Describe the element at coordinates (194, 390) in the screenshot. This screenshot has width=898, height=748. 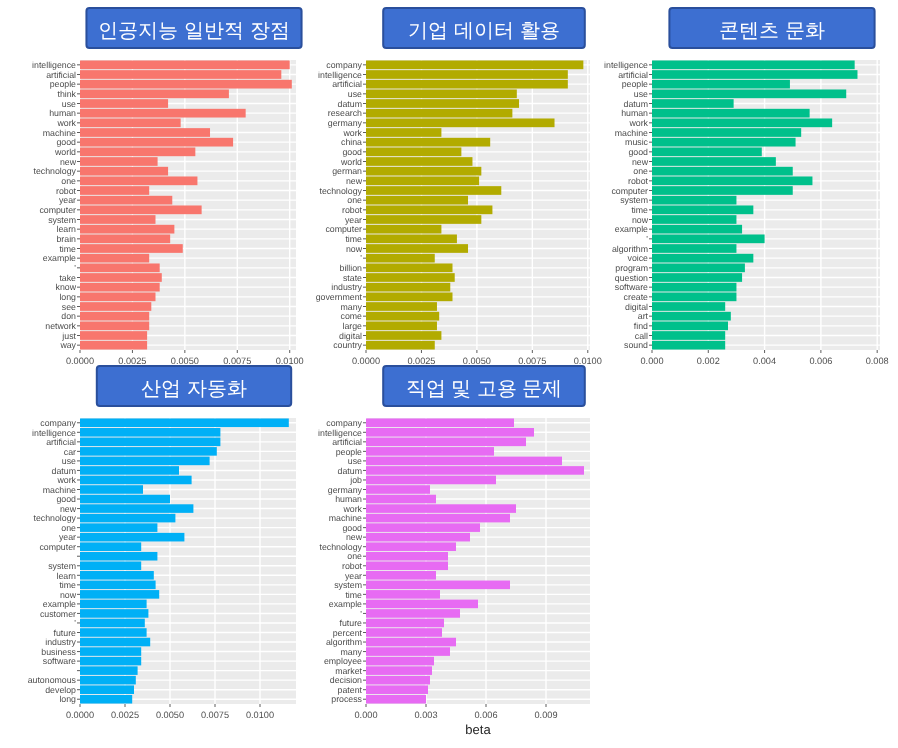
I see `chart-title: 산업 자동화` at that location.